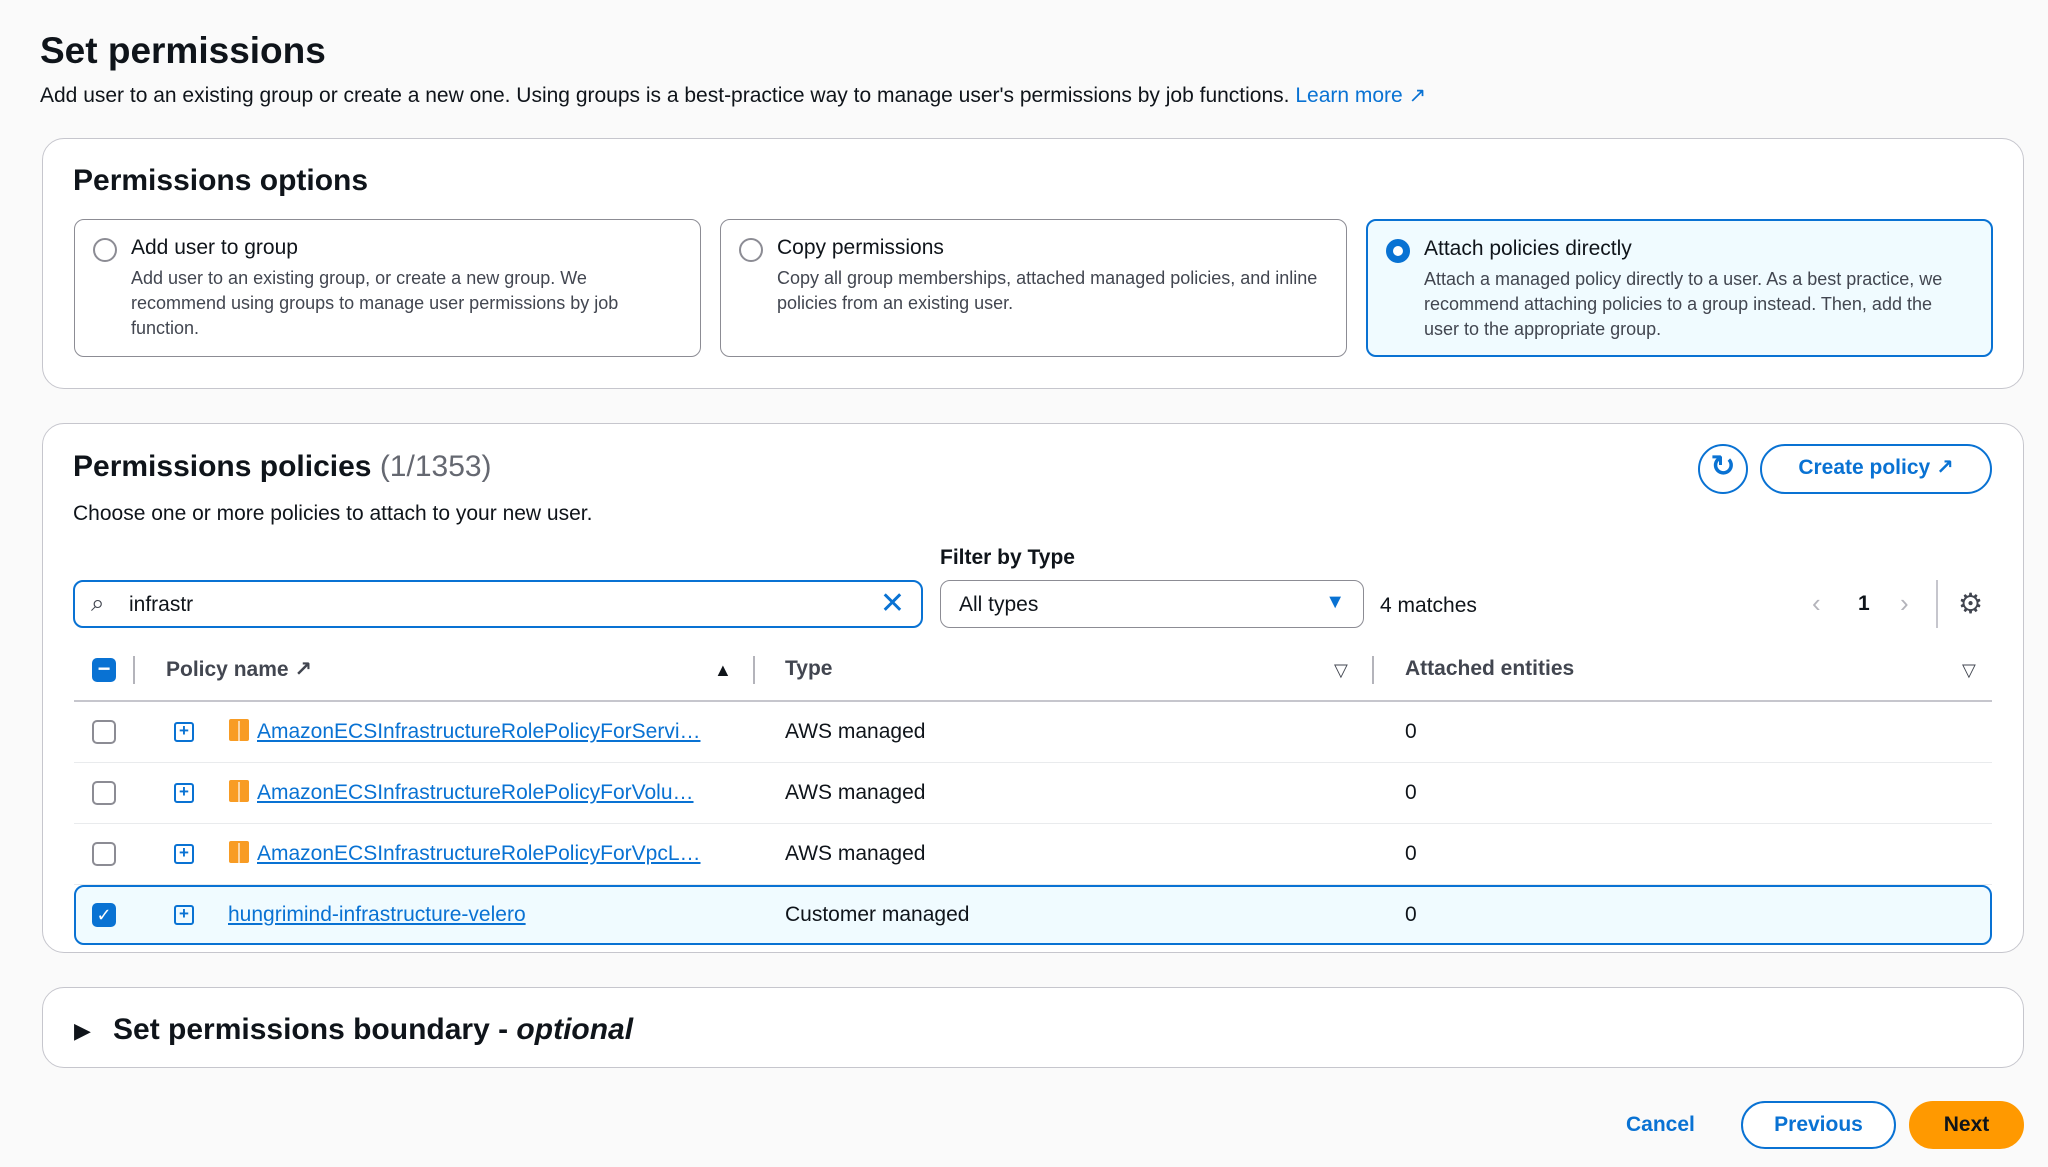 The image size is (2048, 1167). I want to click on caret-down-icon: ▼, so click(1335, 602).